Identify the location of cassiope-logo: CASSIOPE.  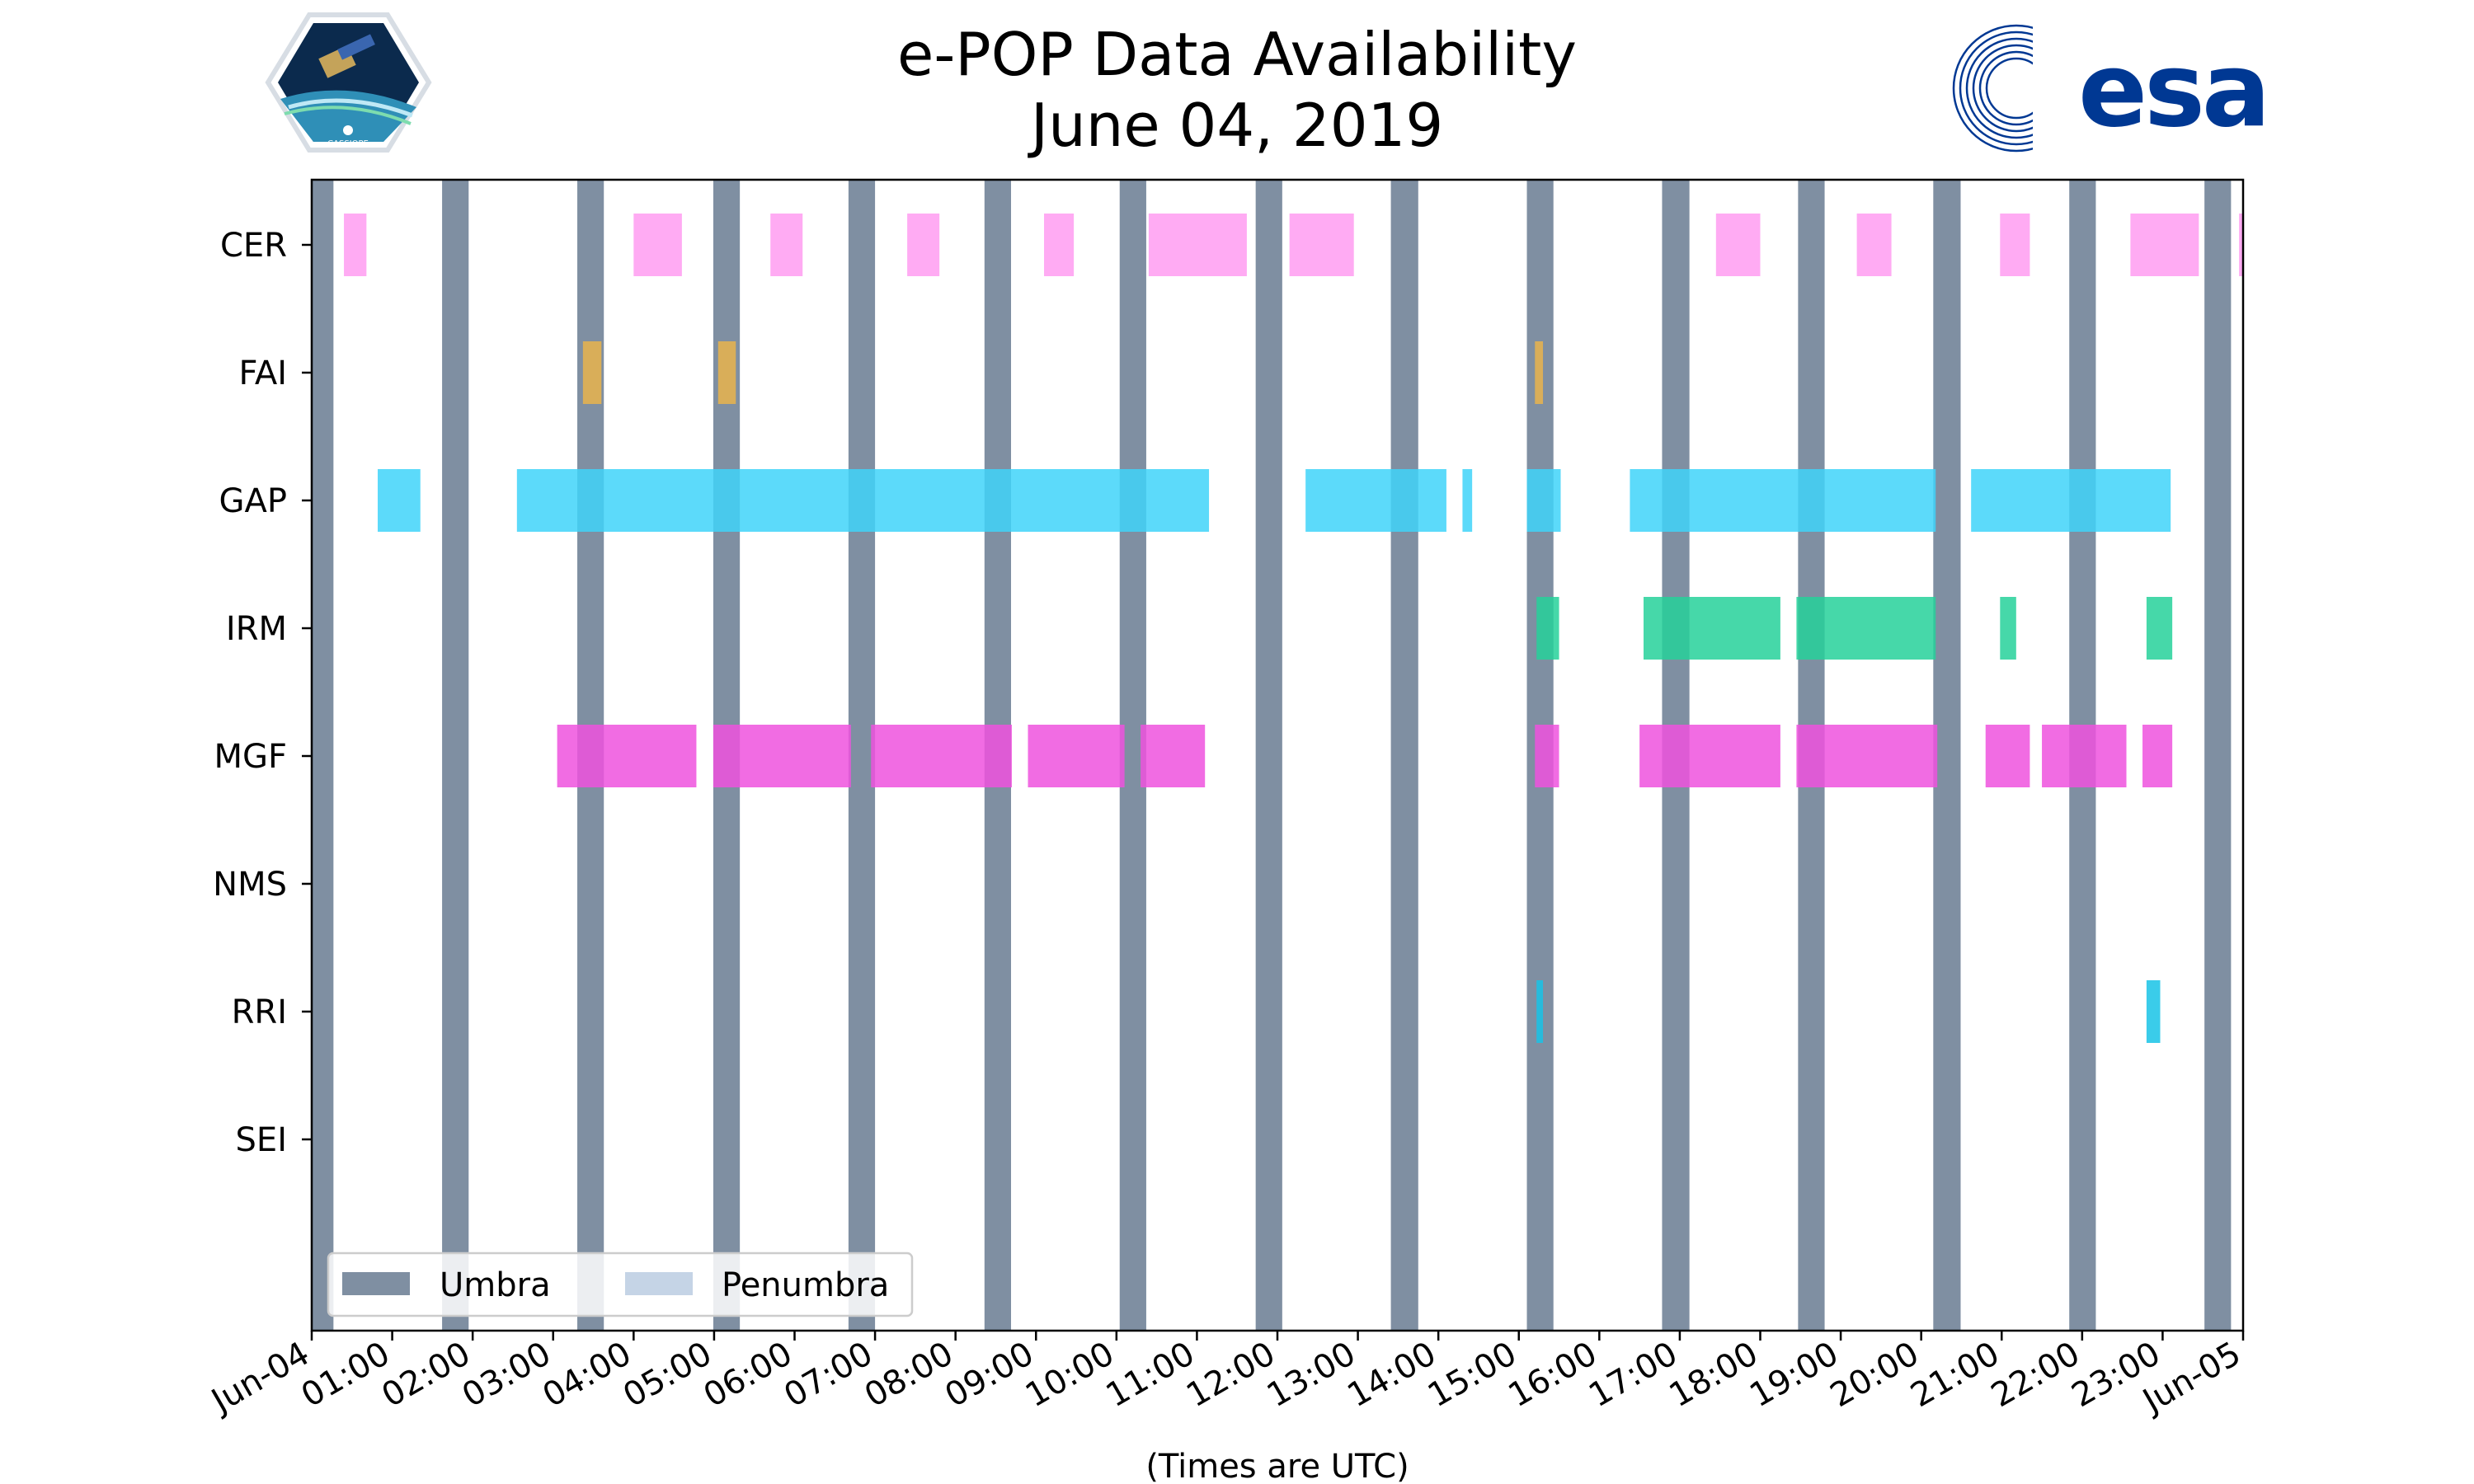
(348, 82).